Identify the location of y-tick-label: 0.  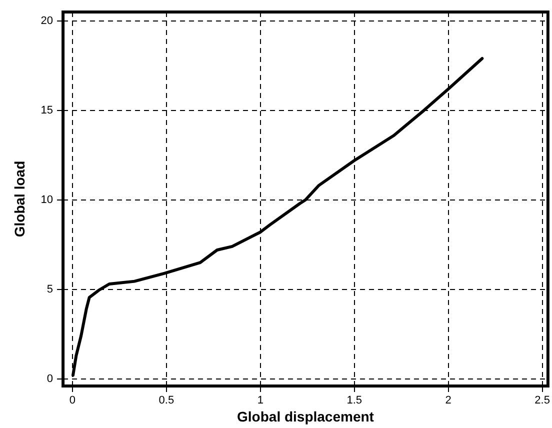
(50, 378).